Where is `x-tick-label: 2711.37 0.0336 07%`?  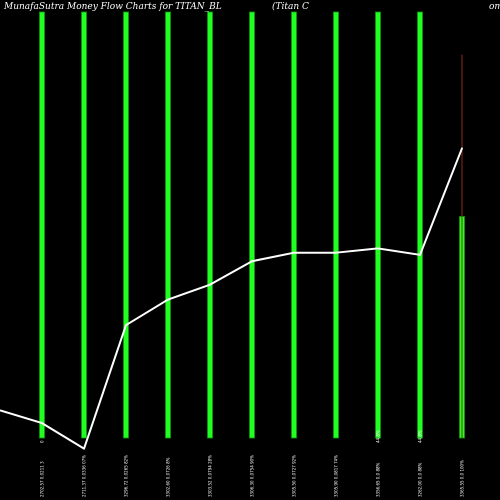
x-tick-label: 2711.37 0.0336 07% is located at coordinates (84, 476).